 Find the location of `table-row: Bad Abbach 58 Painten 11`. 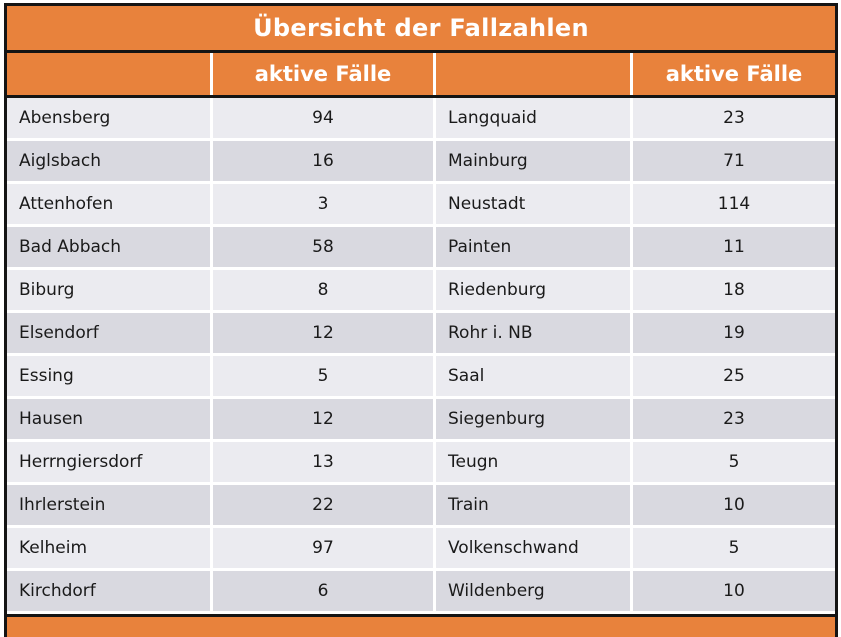

table-row: Bad Abbach 58 Painten 11 is located at coordinates (421, 247).